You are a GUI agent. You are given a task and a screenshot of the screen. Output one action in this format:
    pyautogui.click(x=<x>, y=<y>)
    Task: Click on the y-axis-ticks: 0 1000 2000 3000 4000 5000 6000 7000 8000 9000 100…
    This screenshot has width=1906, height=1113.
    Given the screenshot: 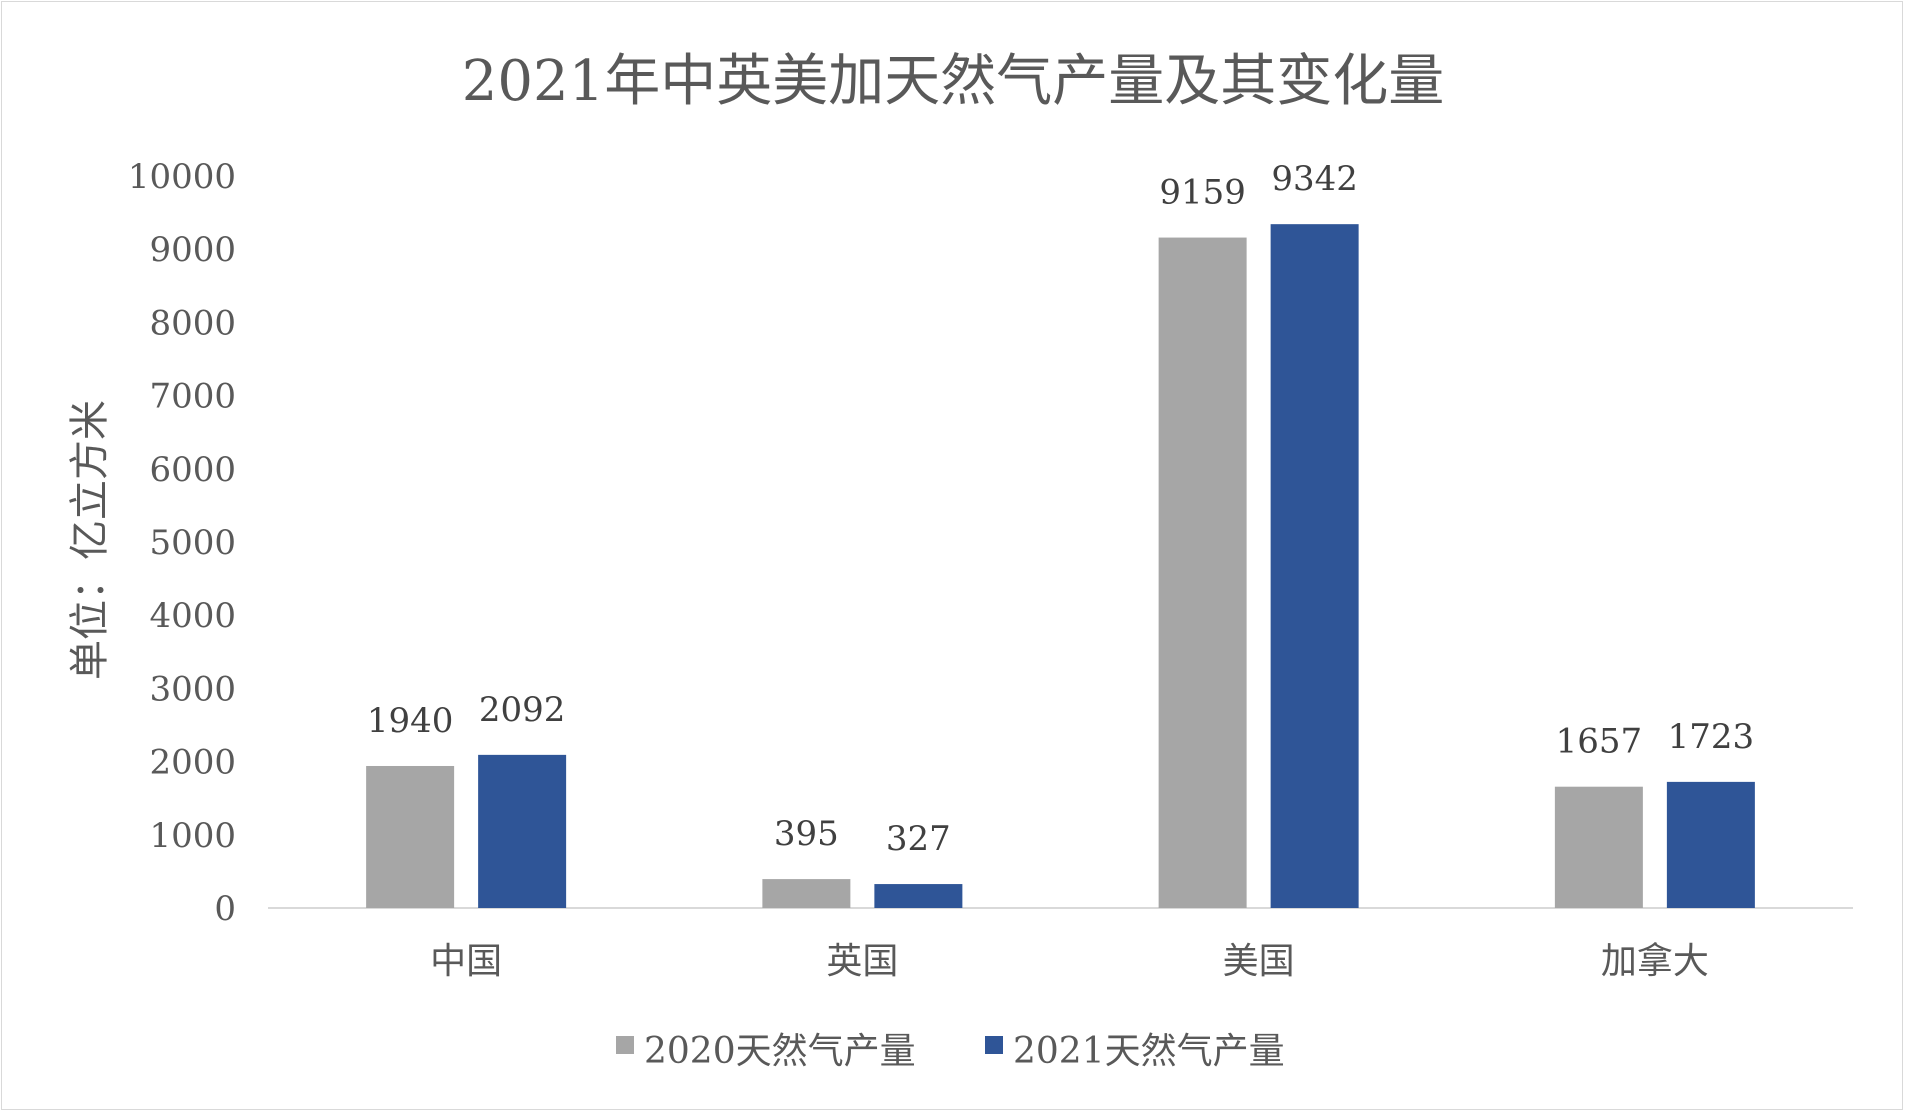 What is the action you would take?
    pyautogui.click(x=182, y=543)
    